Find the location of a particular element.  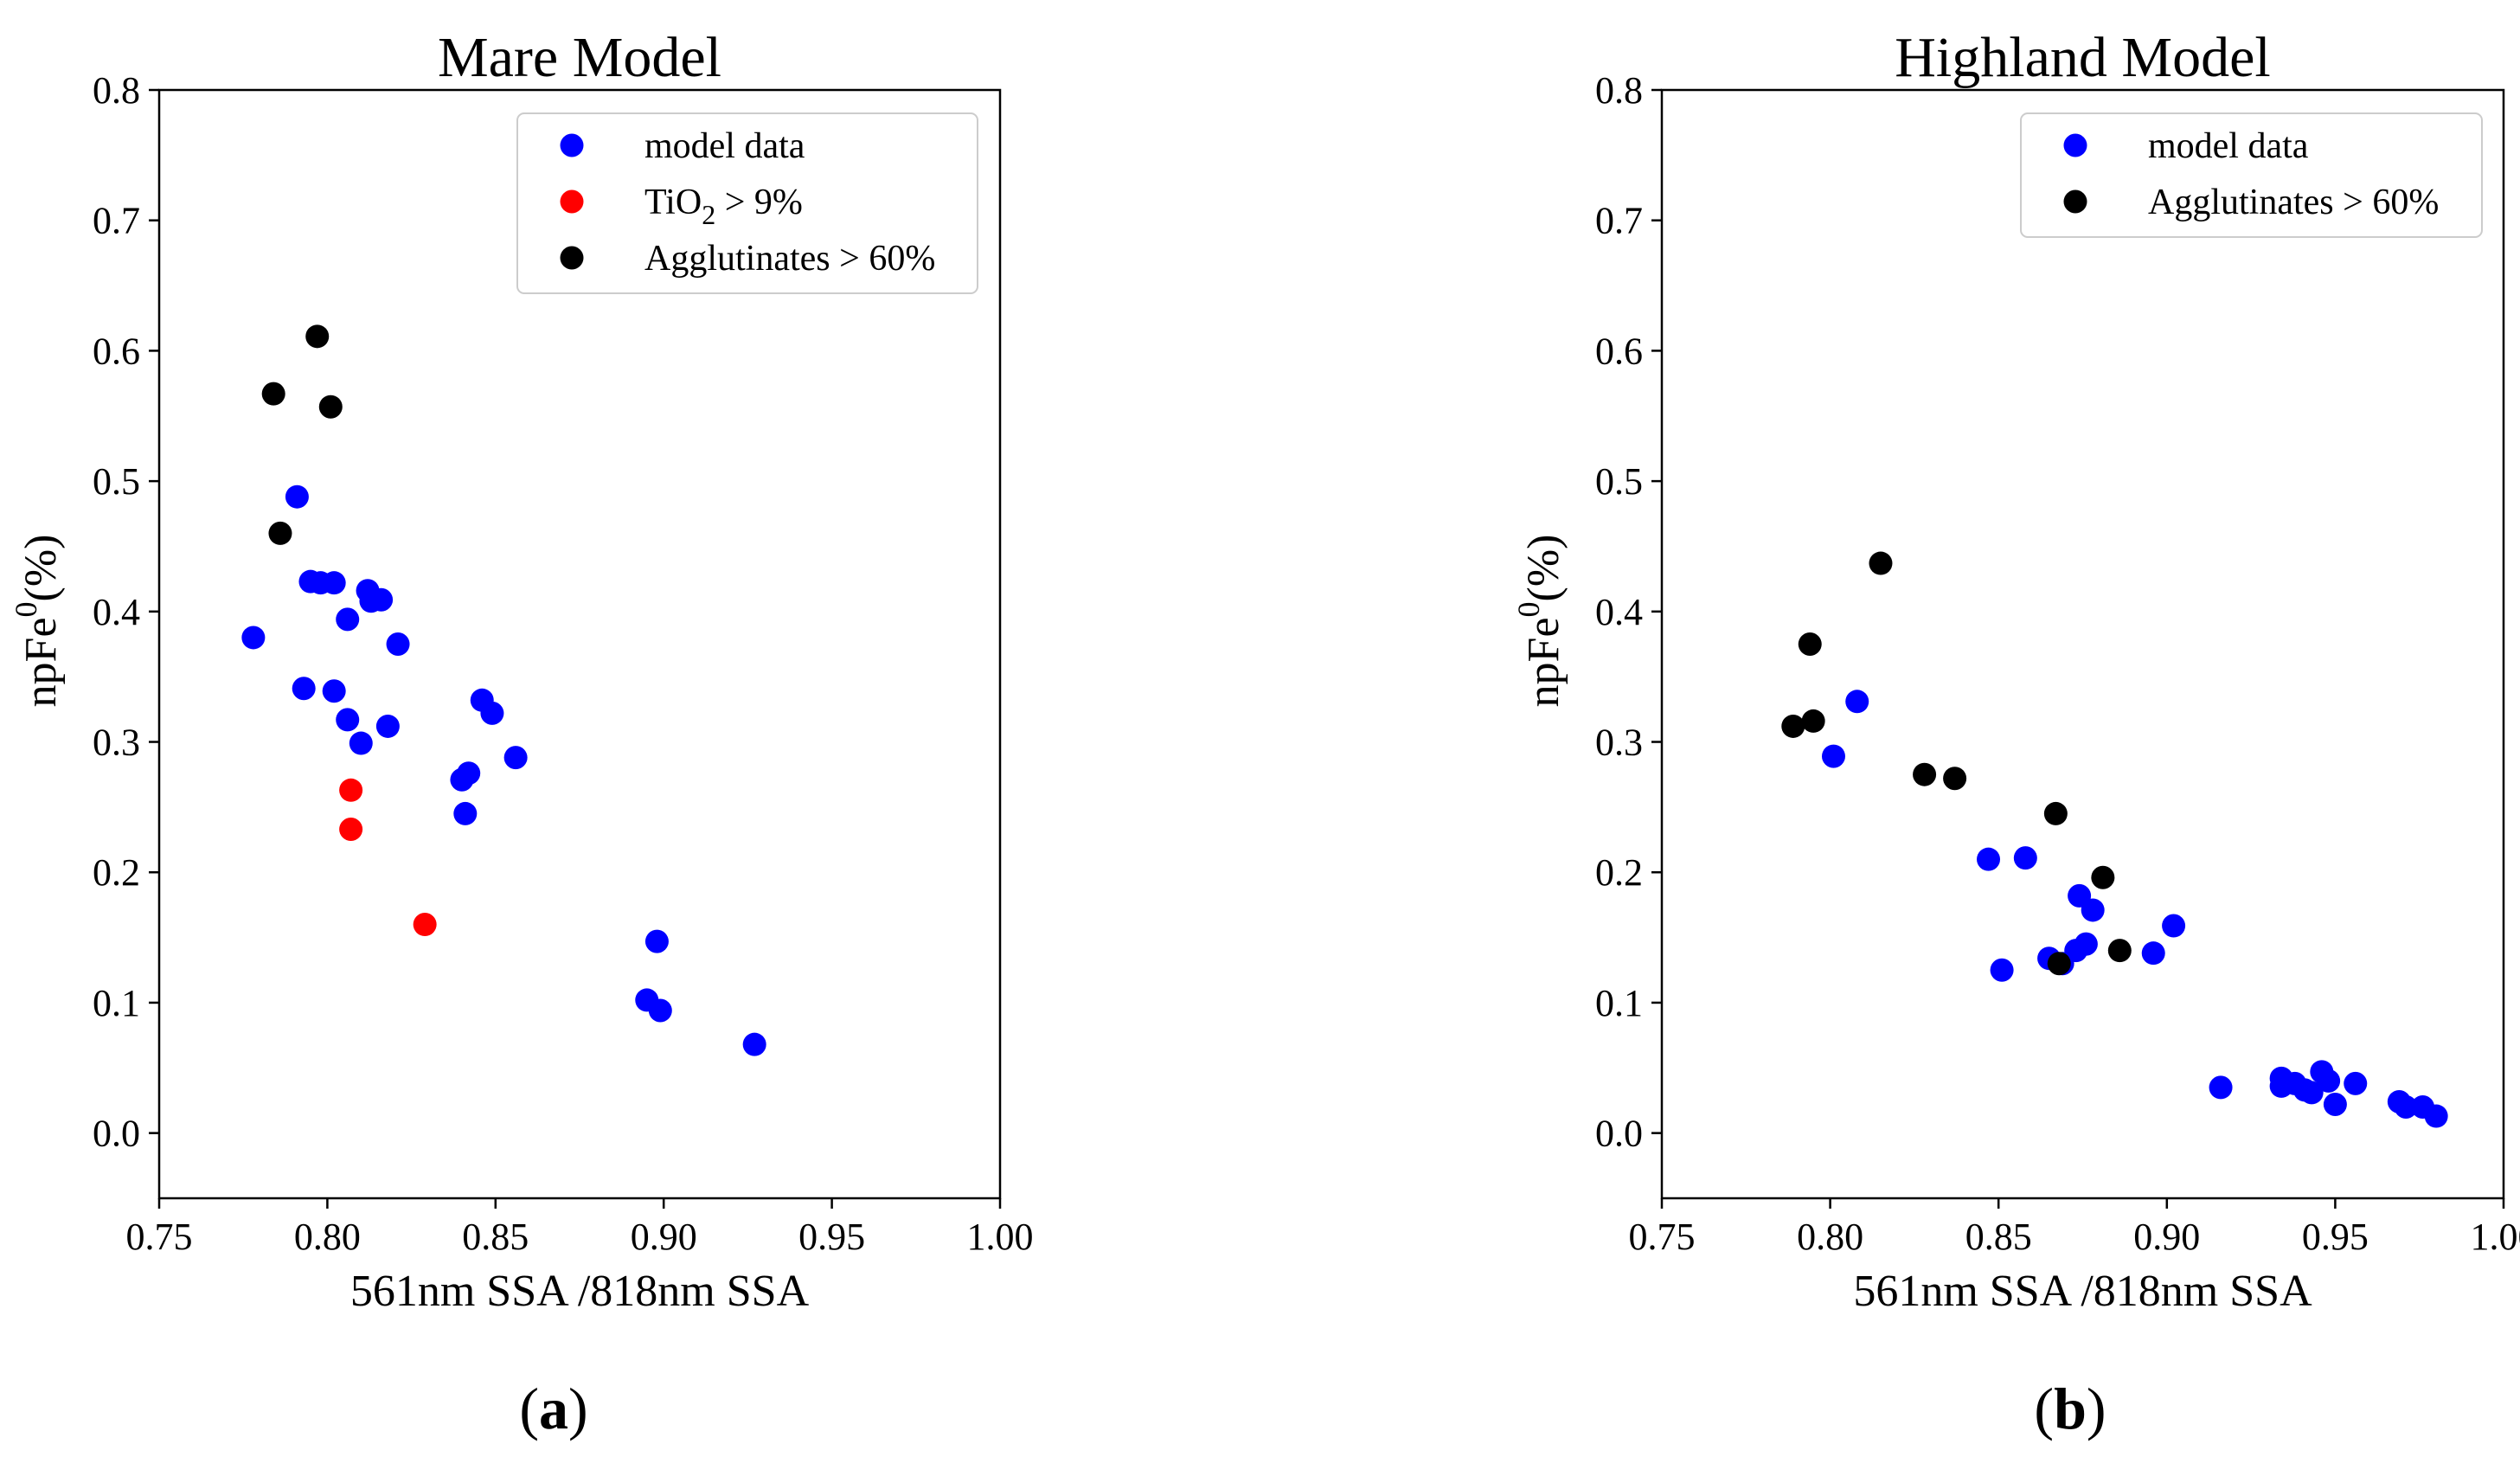

panel-caption: (a) is located at coordinates (553, 1408).